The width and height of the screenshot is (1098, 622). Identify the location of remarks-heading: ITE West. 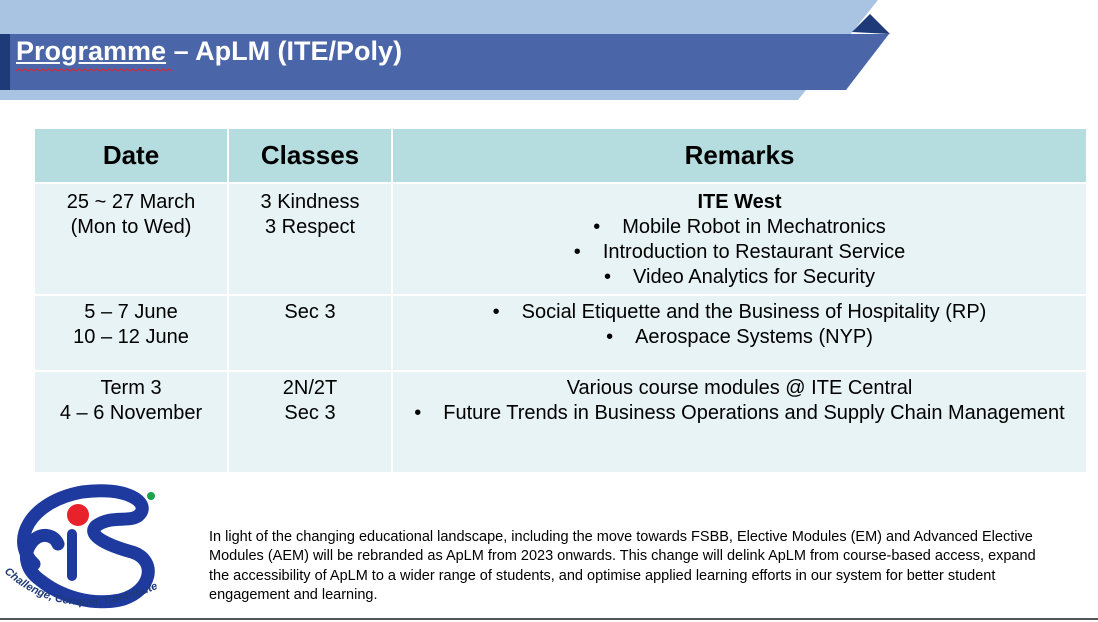
(739, 202).